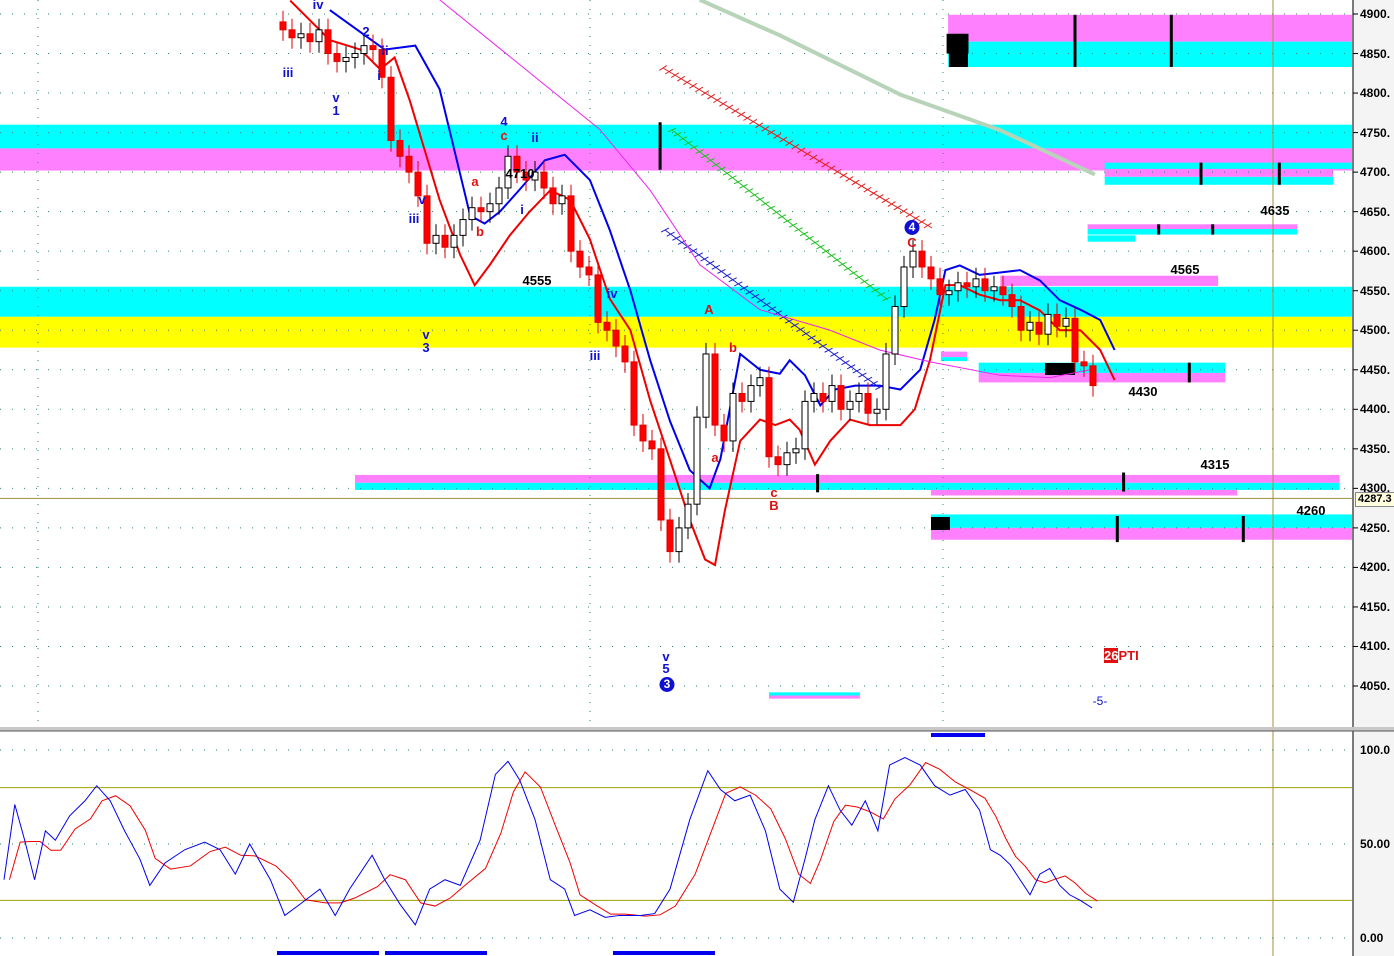 The width and height of the screenshot is (1394, 956). What do you see at coordinates (1375, 527) in the screenshot?
I see `price-tick-label: 4250.` at bounding box center [1375, 527].